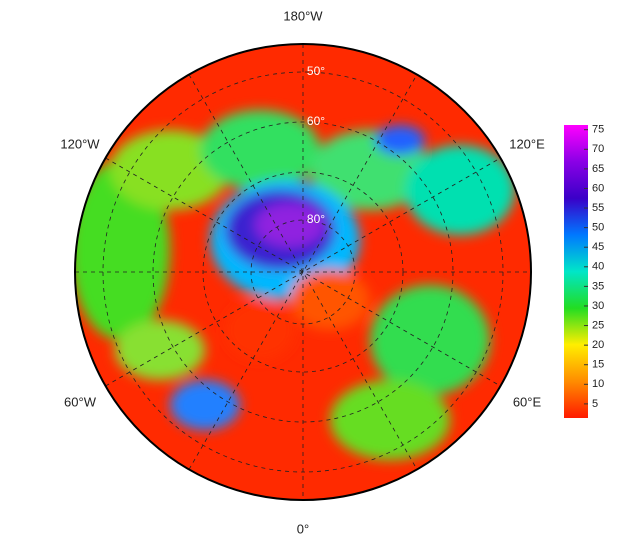 Image resolution: width=625 pixels, height=552 pixels. What do you see at coordinates (80, 143) in the screenshot?
I see `longitude-label: 120°W` at bounding box center [80, 143].